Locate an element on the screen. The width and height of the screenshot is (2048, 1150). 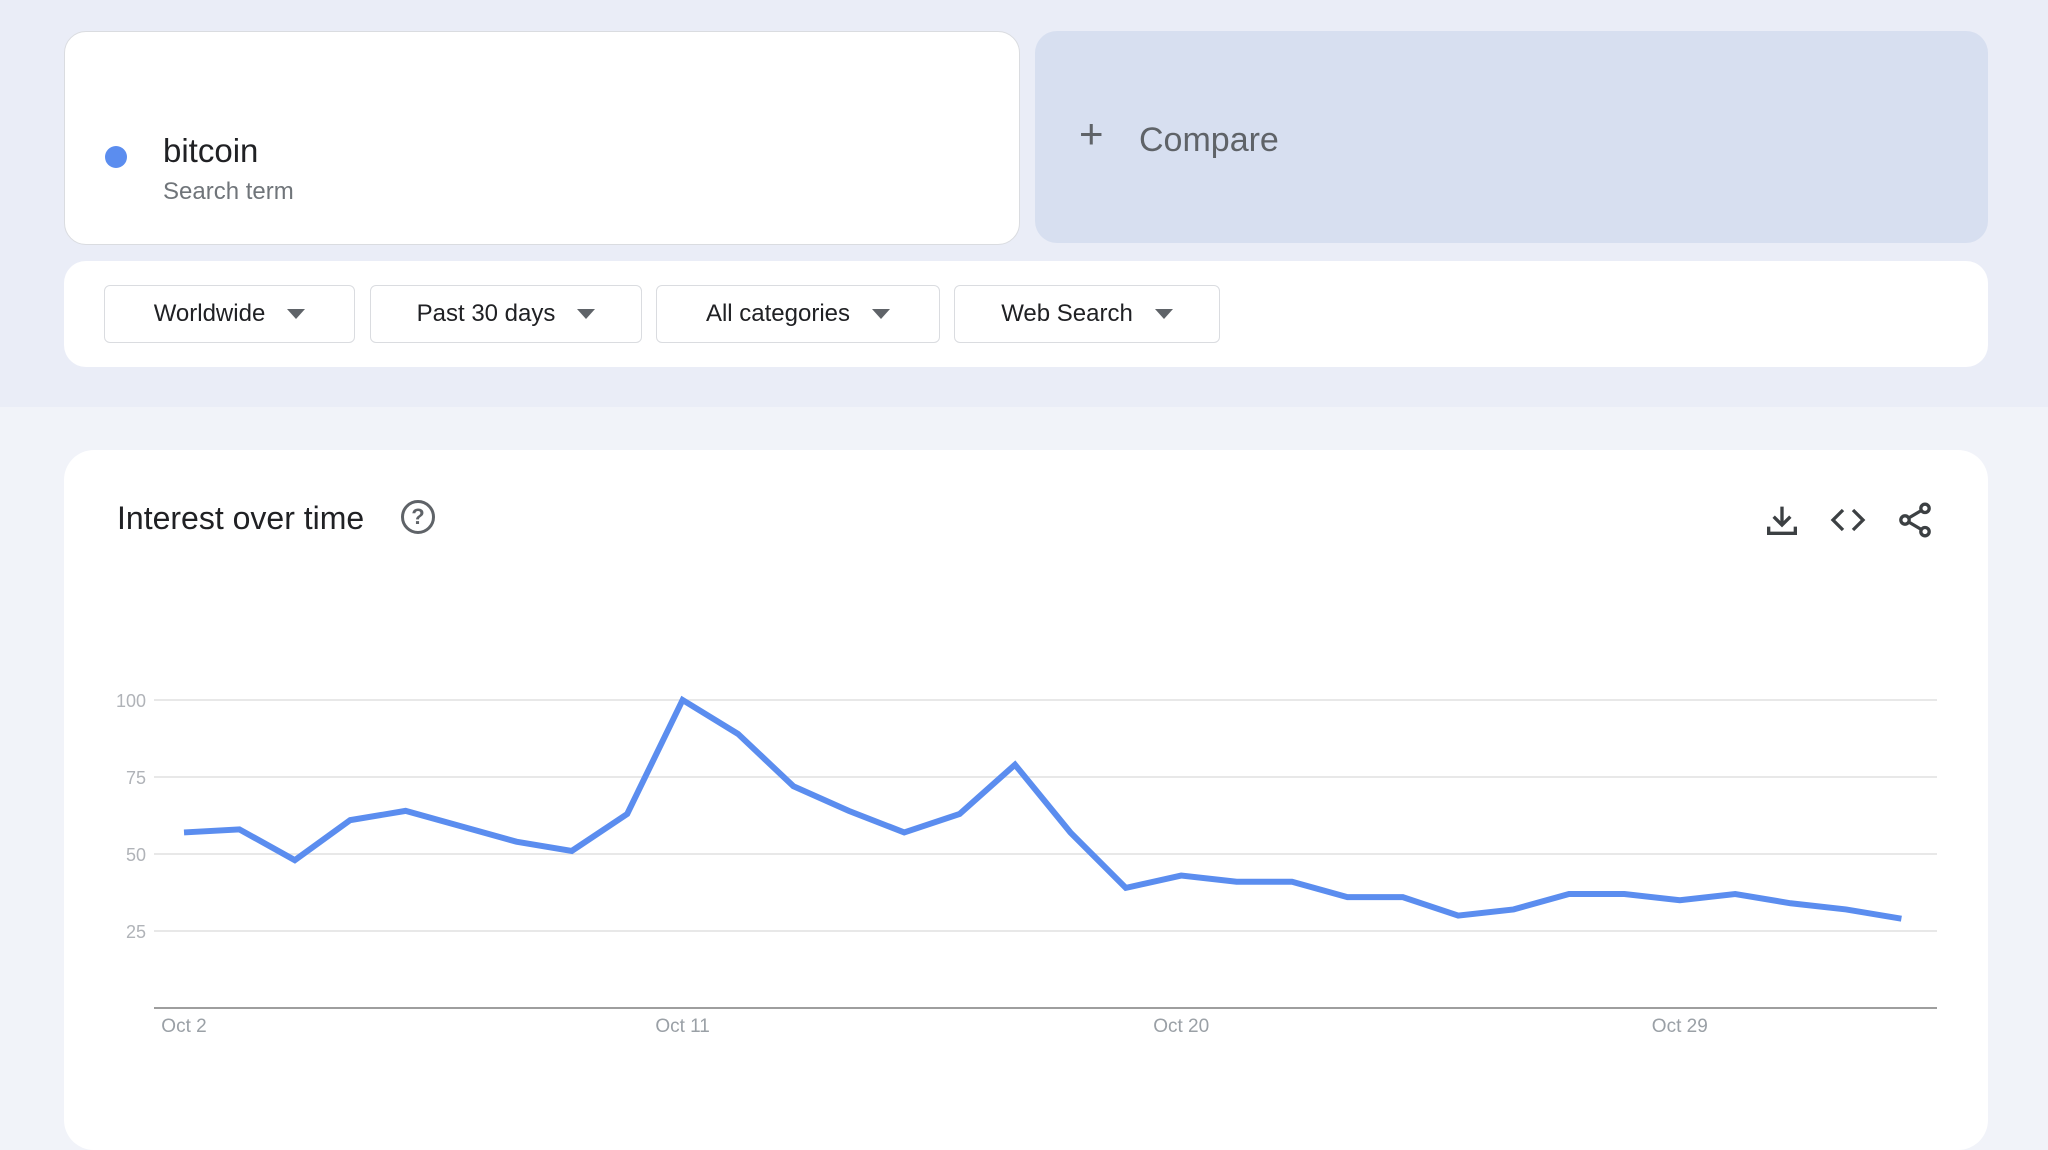
compare-button: + Compare is located at coordinates (1511, 137).